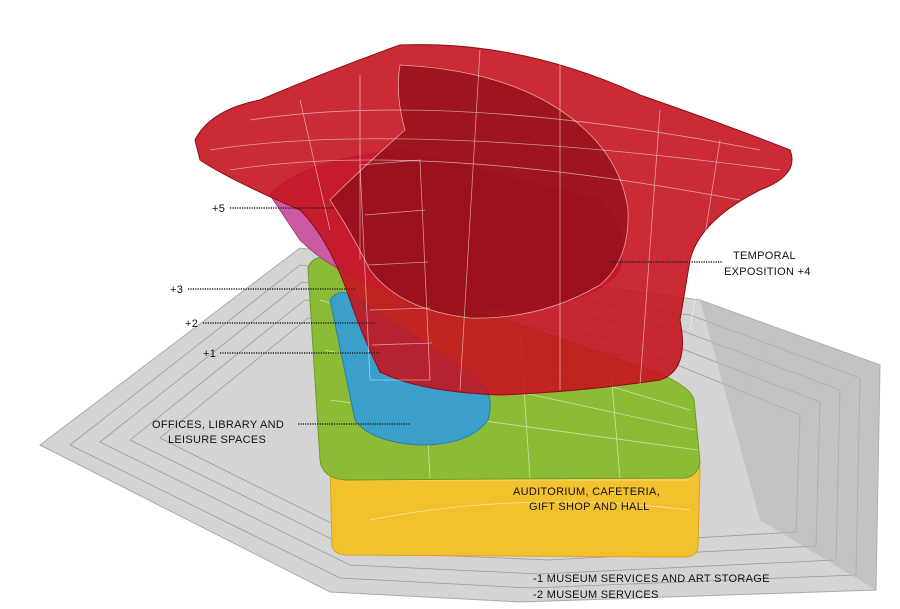 The height and width of the screenshot is (609, 900). Describe the element at coordinates (589, 507) in the screenshot. I see `label: GIFT SHOP AND HALL` at that location.